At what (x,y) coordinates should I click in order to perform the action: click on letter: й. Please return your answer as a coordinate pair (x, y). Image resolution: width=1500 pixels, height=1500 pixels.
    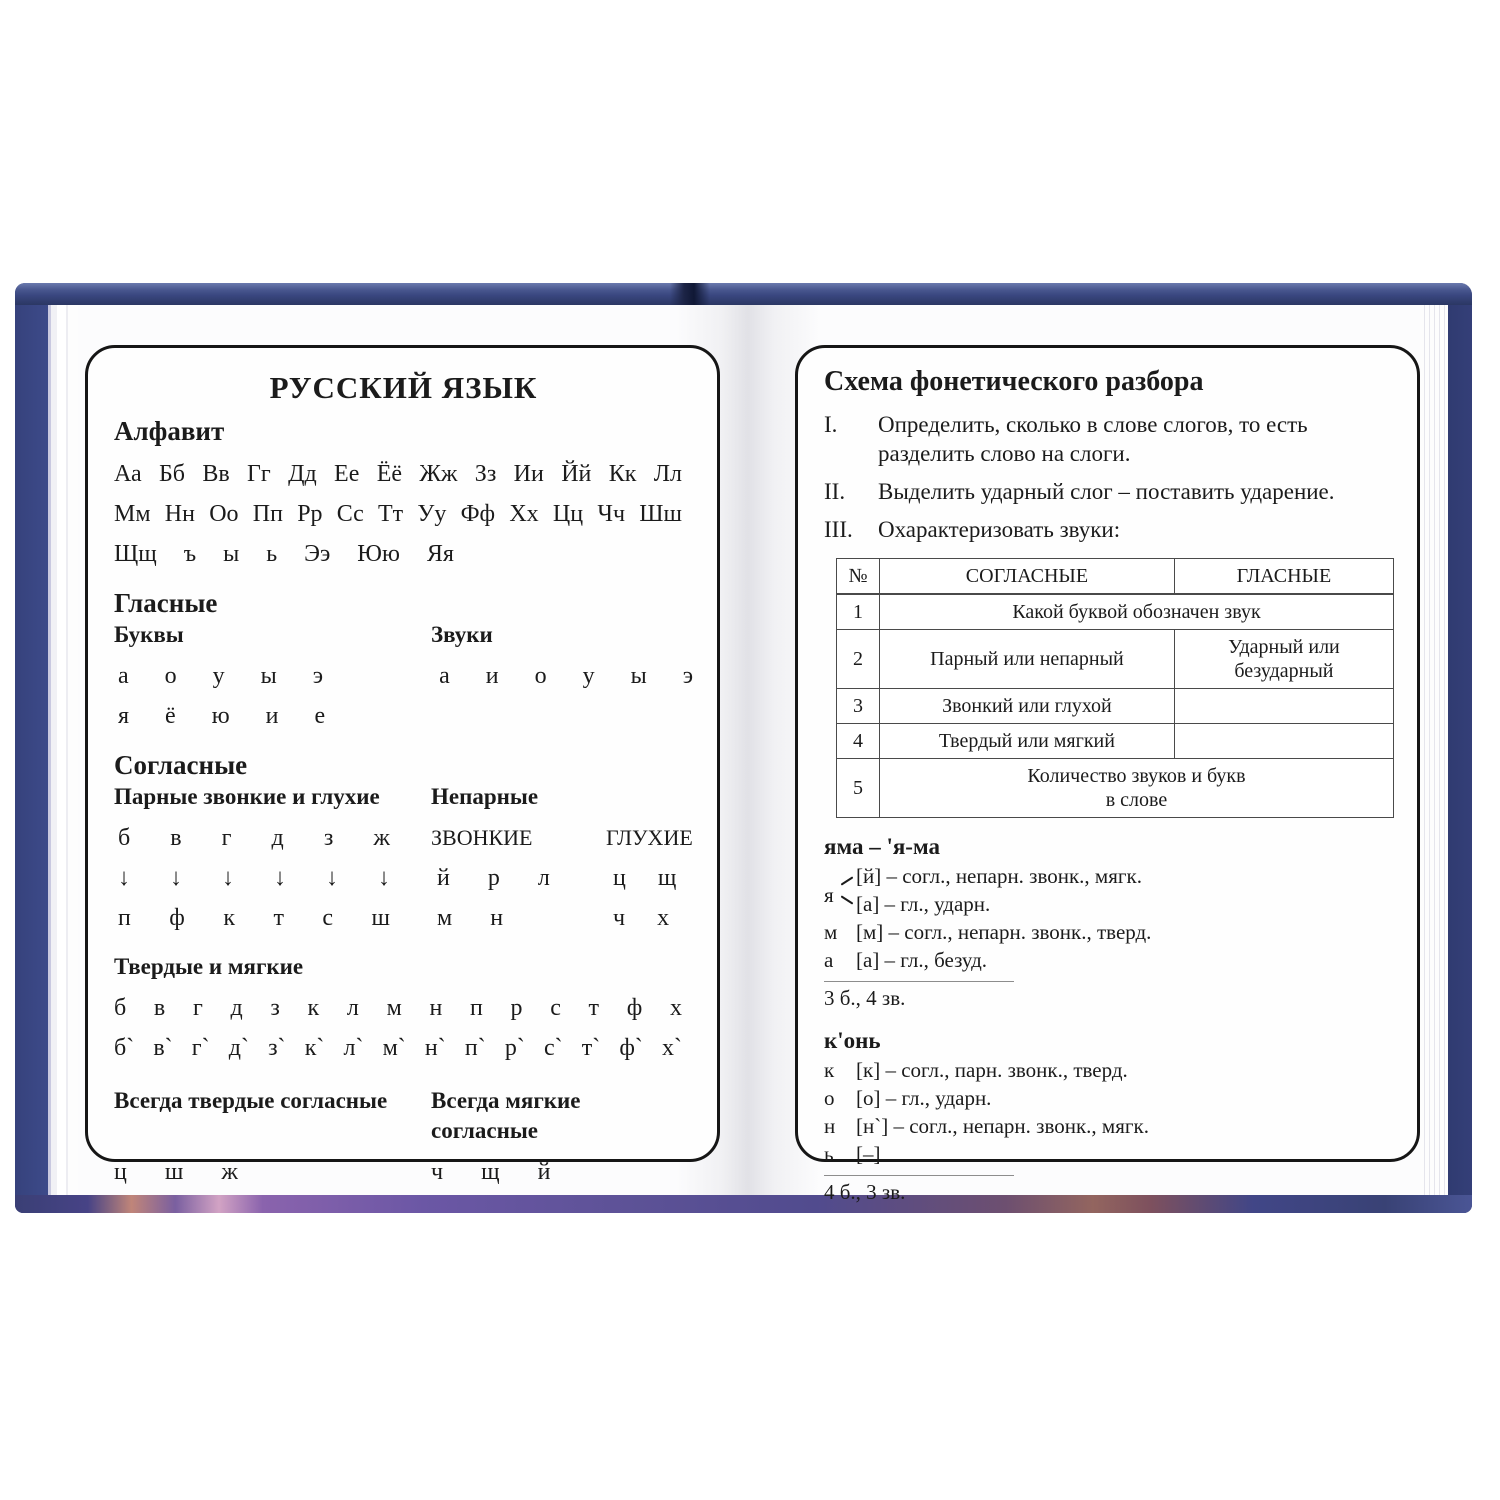
    Looking at the image, I should click on (443, 878).